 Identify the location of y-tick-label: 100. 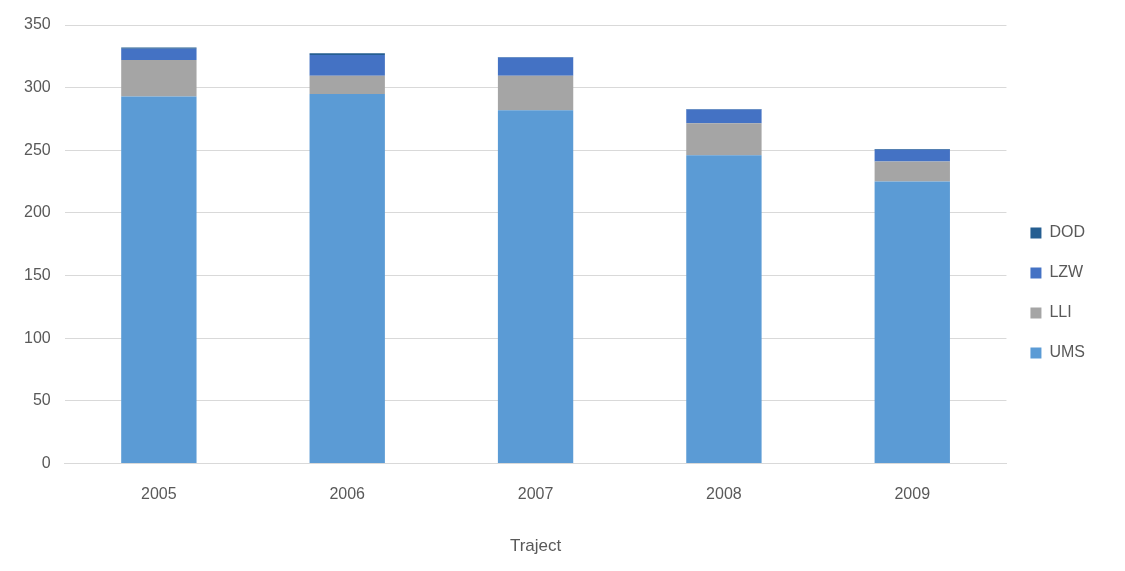
(37, 337).